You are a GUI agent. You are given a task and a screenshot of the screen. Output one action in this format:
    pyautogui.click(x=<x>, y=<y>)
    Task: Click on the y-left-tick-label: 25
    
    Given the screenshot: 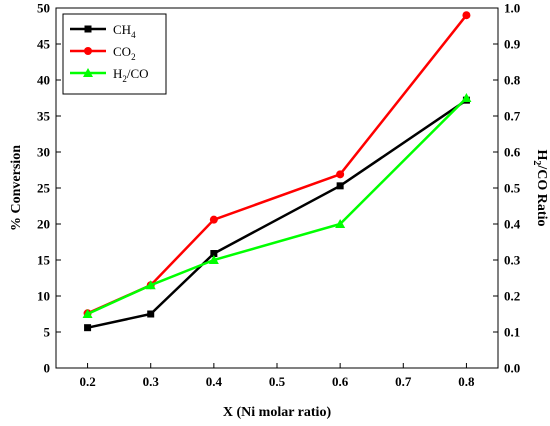 What is the action you would take?
    pyautogui.click(x=44, y=188)
    